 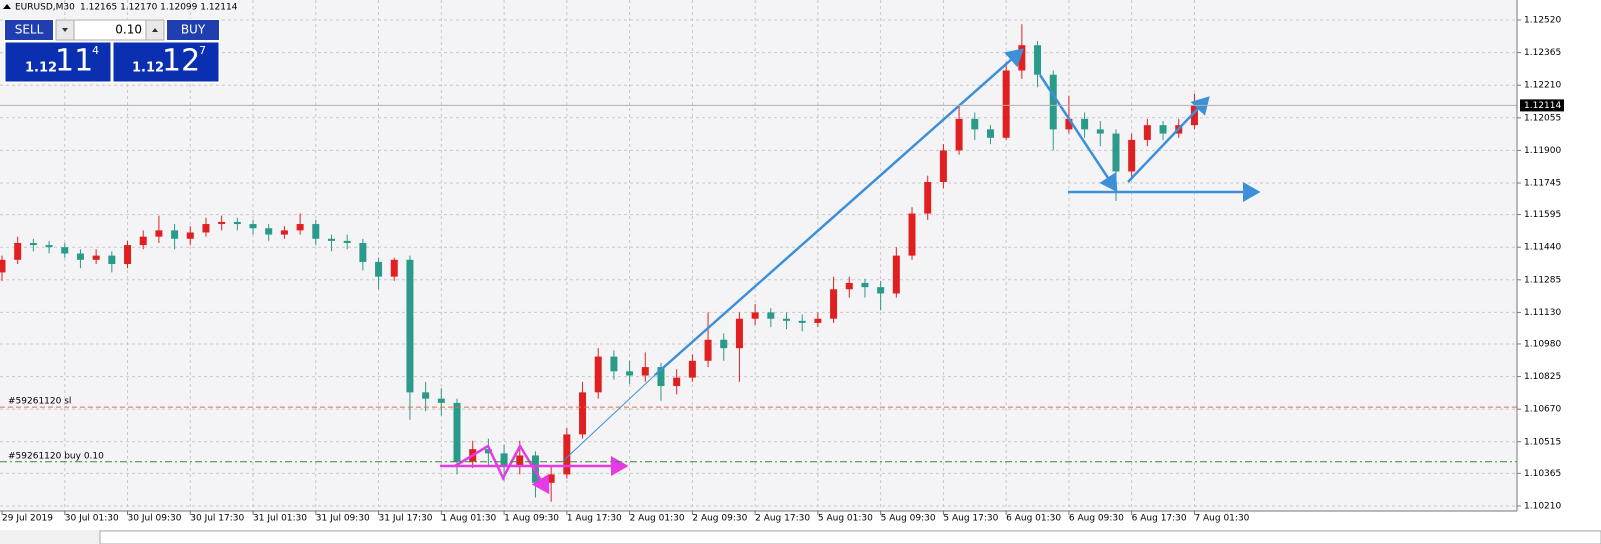 I want to click on y-tick-label: 1.10515, so click(x=1542, y=442).